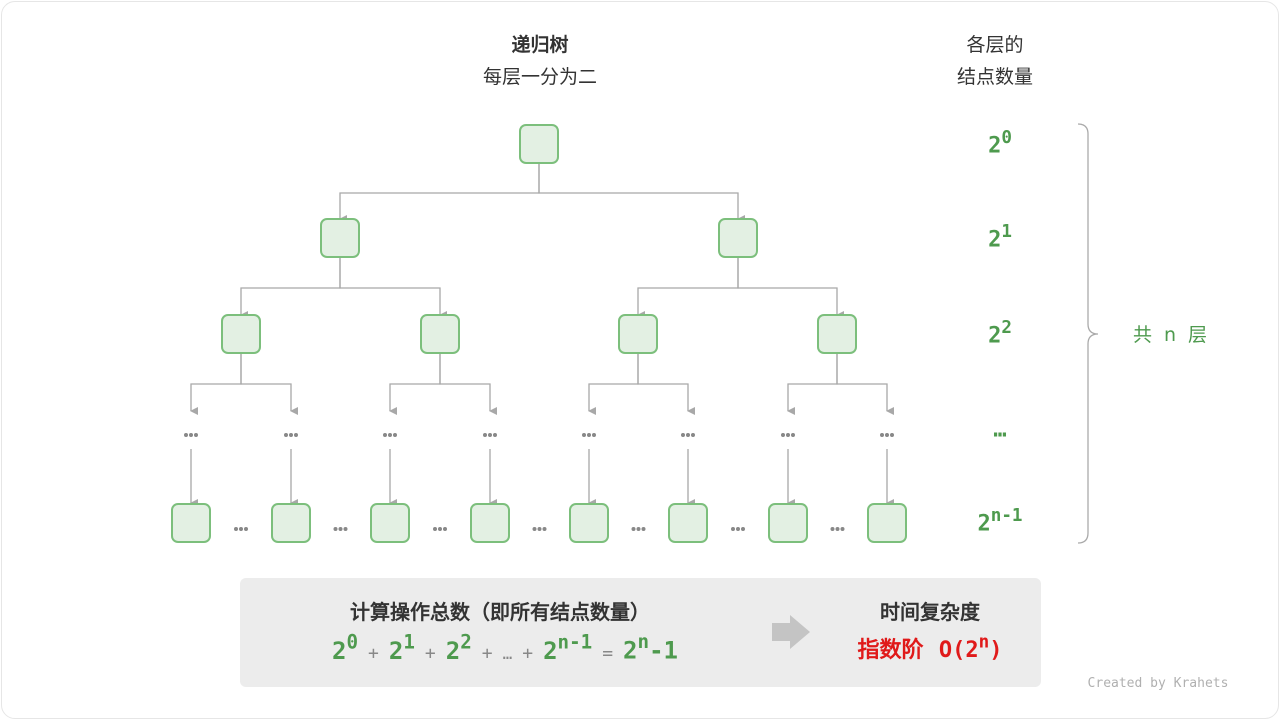 Image resolution: width=1280 pixels, height=720 pixels. I want to click on count-exp: 1, so click(1006, 232).